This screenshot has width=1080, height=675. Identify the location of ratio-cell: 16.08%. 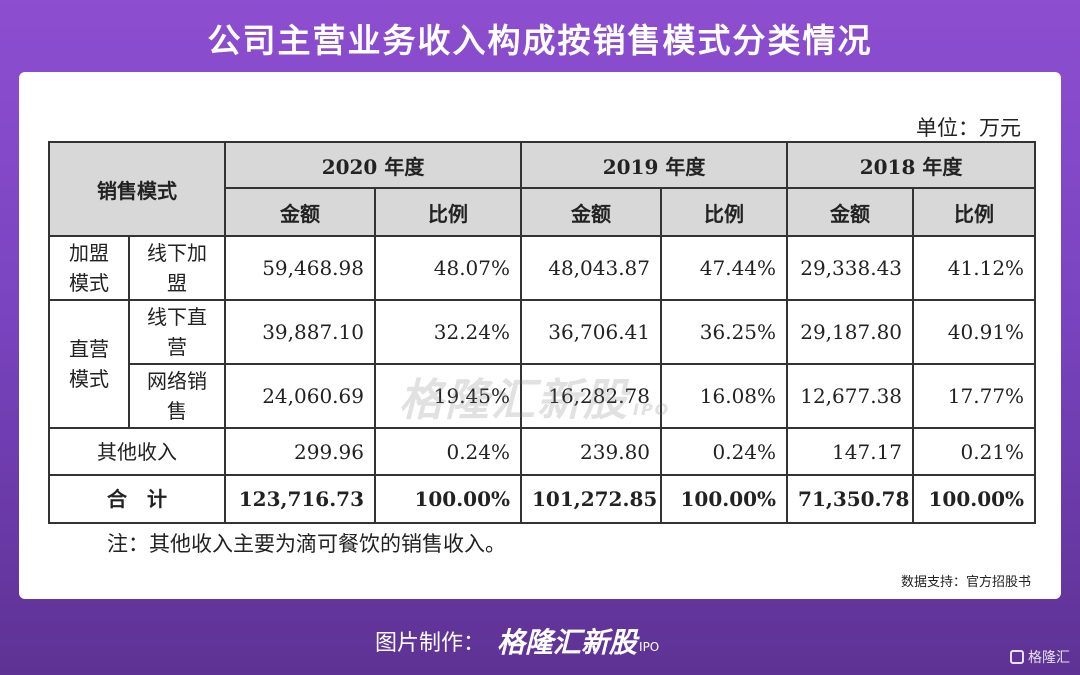
(724, 396).